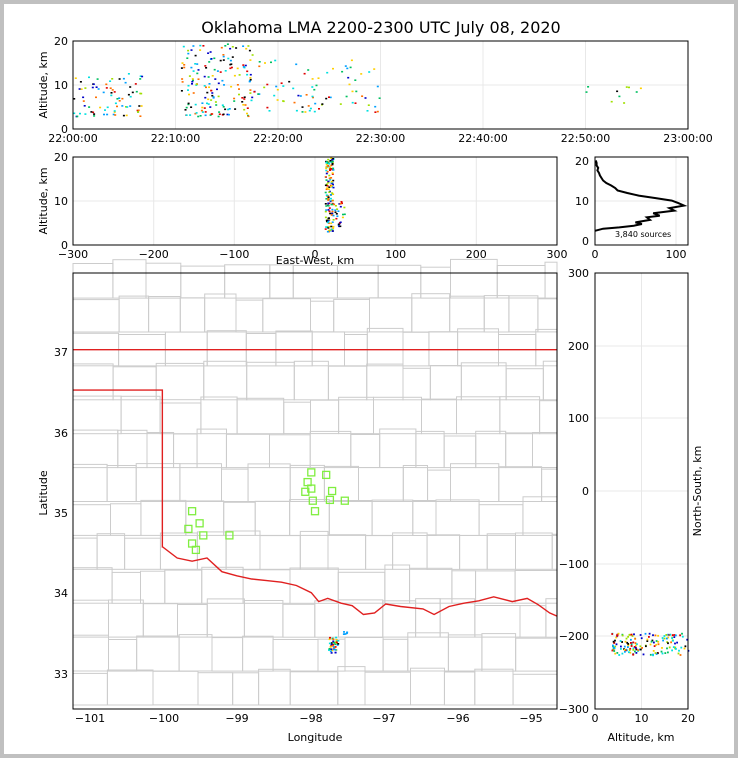 The height and width of the screenshot is (758, 738). Describe the element at coordinates (61, 85) in the screenshot. I see `p1-ytick: 10` at that location.